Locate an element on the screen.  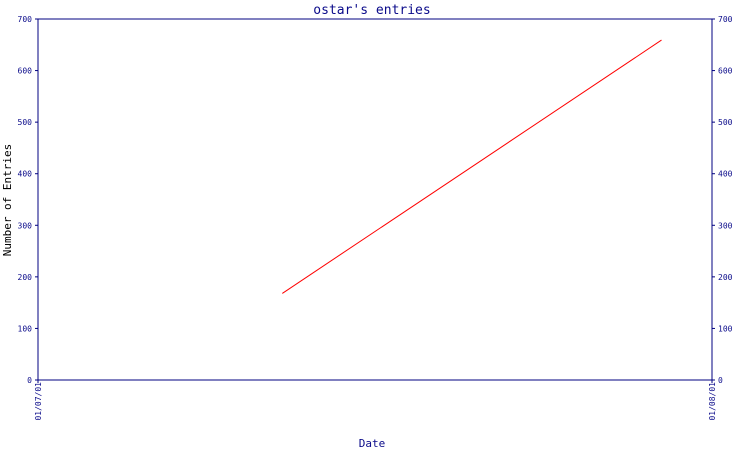
y-left-tick-label: 200 is located at coordinates (25, 277).